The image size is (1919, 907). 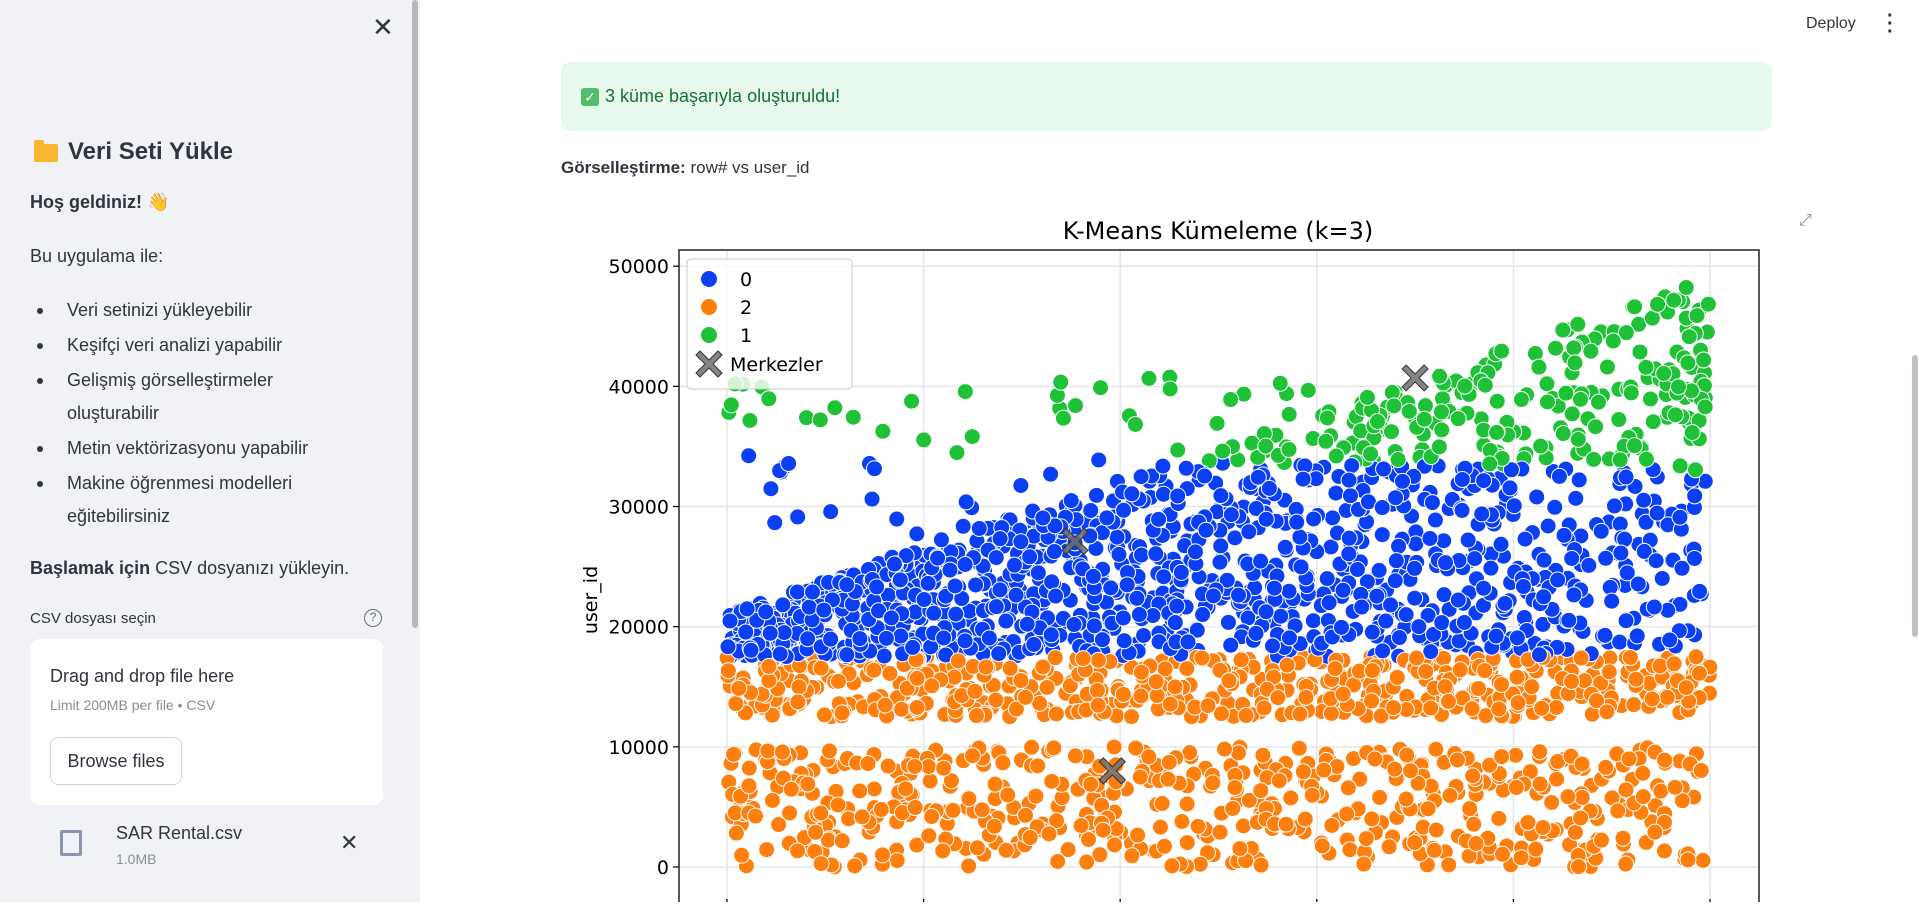 What do you see at coordinates (133, 152) in the screenshot?
I see `sidebar-title: Veri Seti Yükle` at bounding box center [133, 152].